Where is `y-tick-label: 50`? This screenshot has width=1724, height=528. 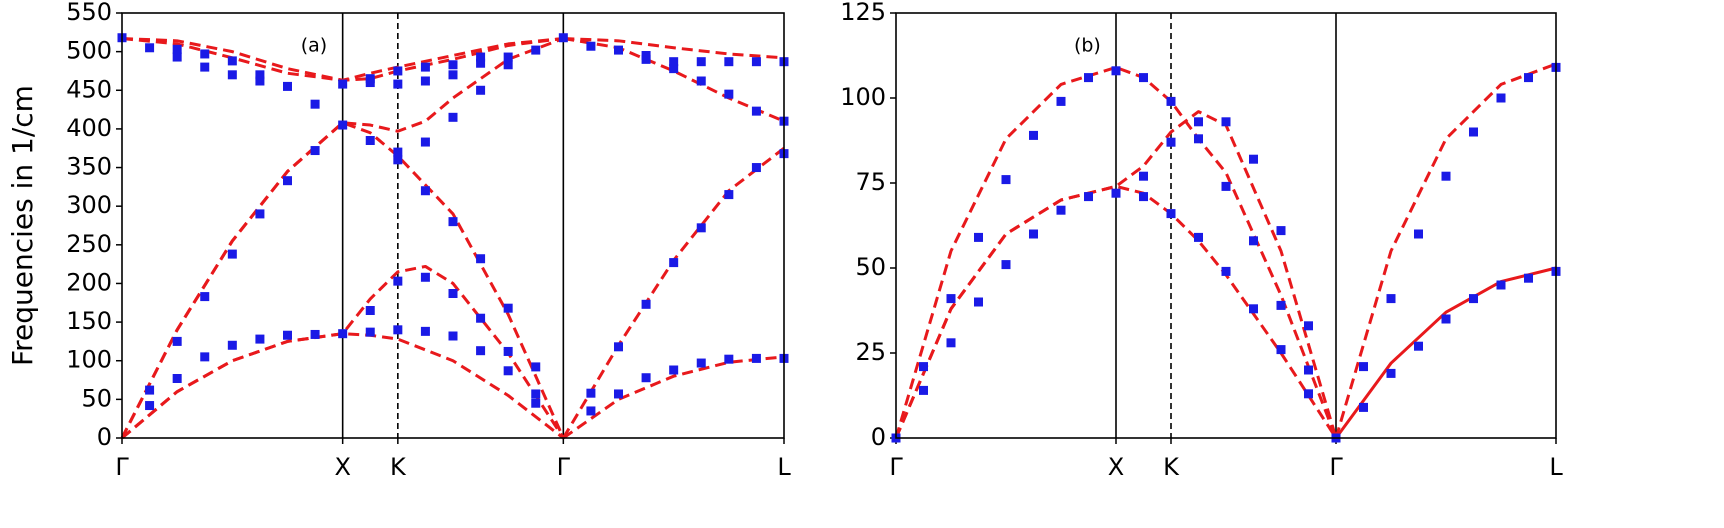
y-tick-label: 50 is located at coordinates (870, 267).